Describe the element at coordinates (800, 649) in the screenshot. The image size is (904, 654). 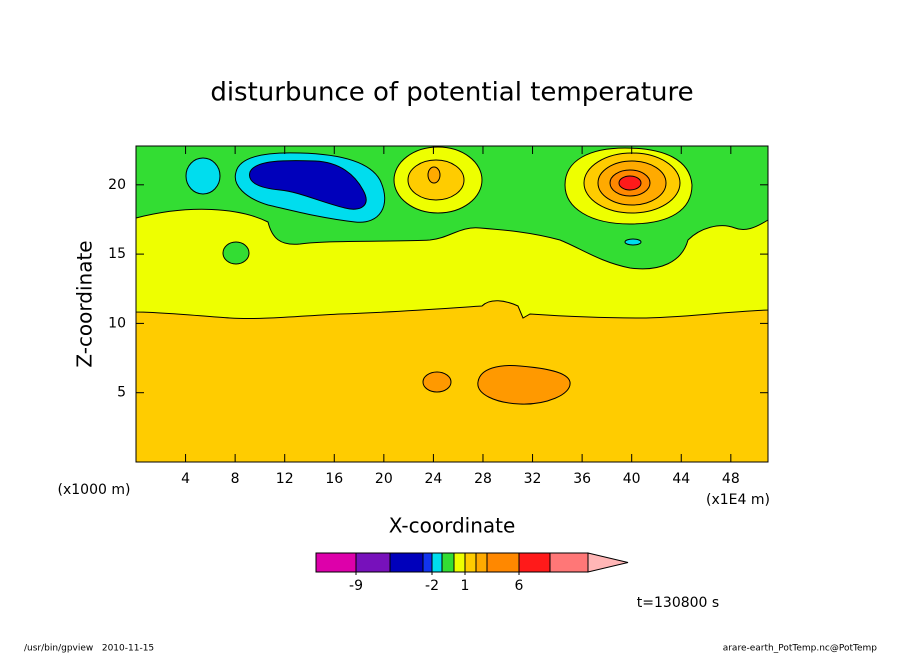
I see `footer-right: arare-earth_PotTemp.nc@PotTemp` at that location.